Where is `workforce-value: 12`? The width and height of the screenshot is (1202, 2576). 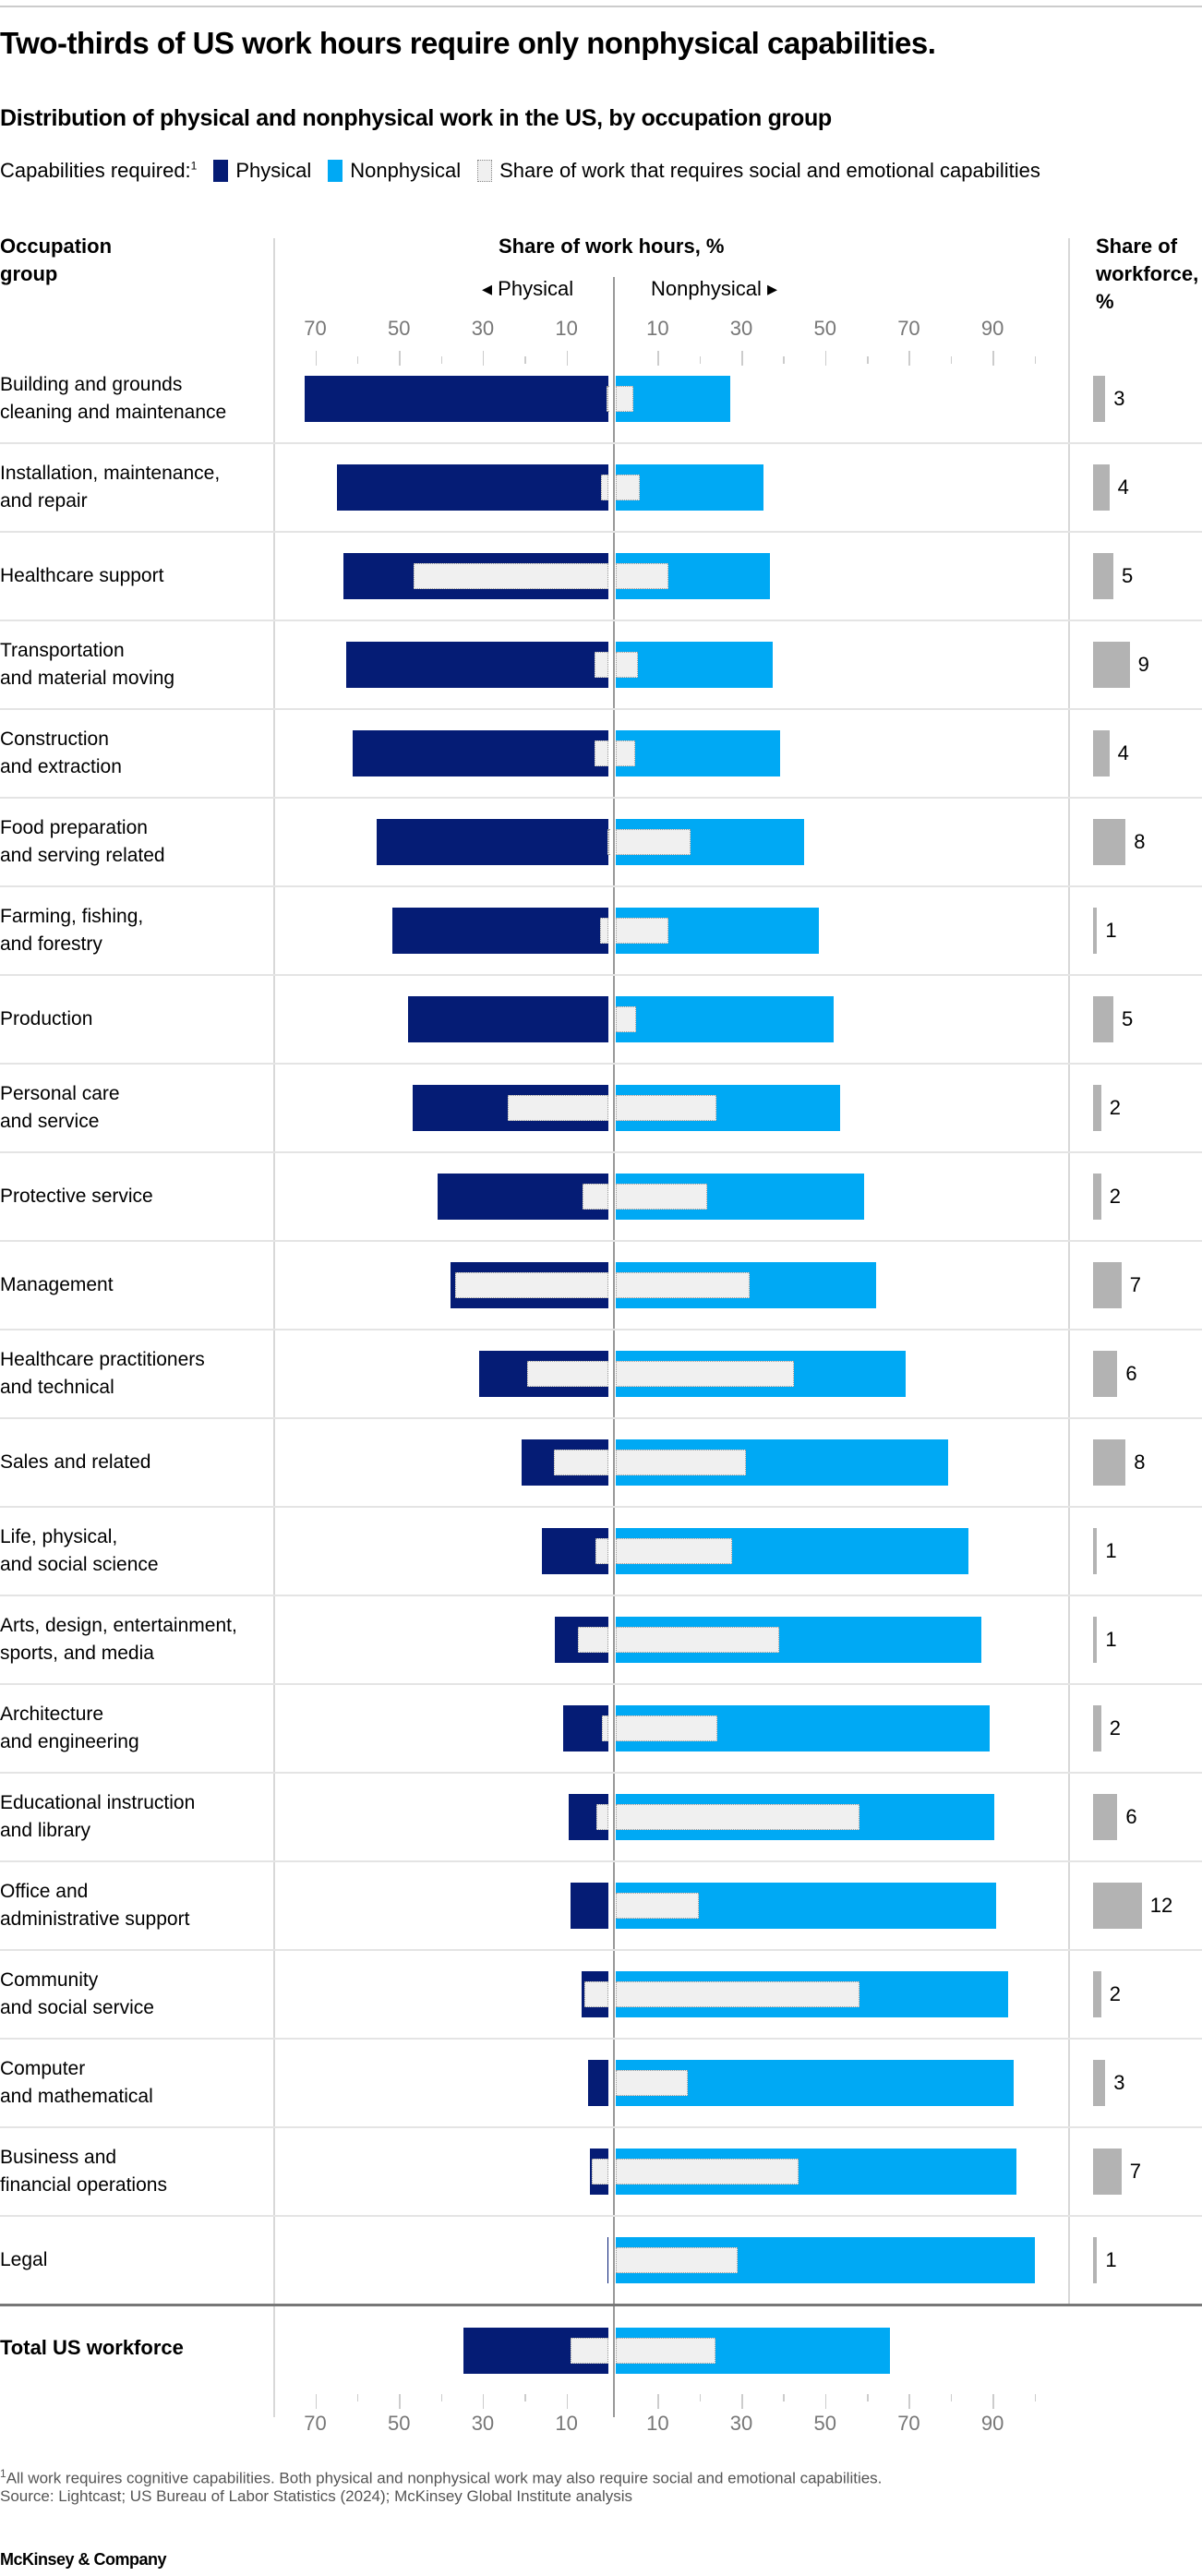
workforce-value: 12 is located at coordinates (1161, 1905).